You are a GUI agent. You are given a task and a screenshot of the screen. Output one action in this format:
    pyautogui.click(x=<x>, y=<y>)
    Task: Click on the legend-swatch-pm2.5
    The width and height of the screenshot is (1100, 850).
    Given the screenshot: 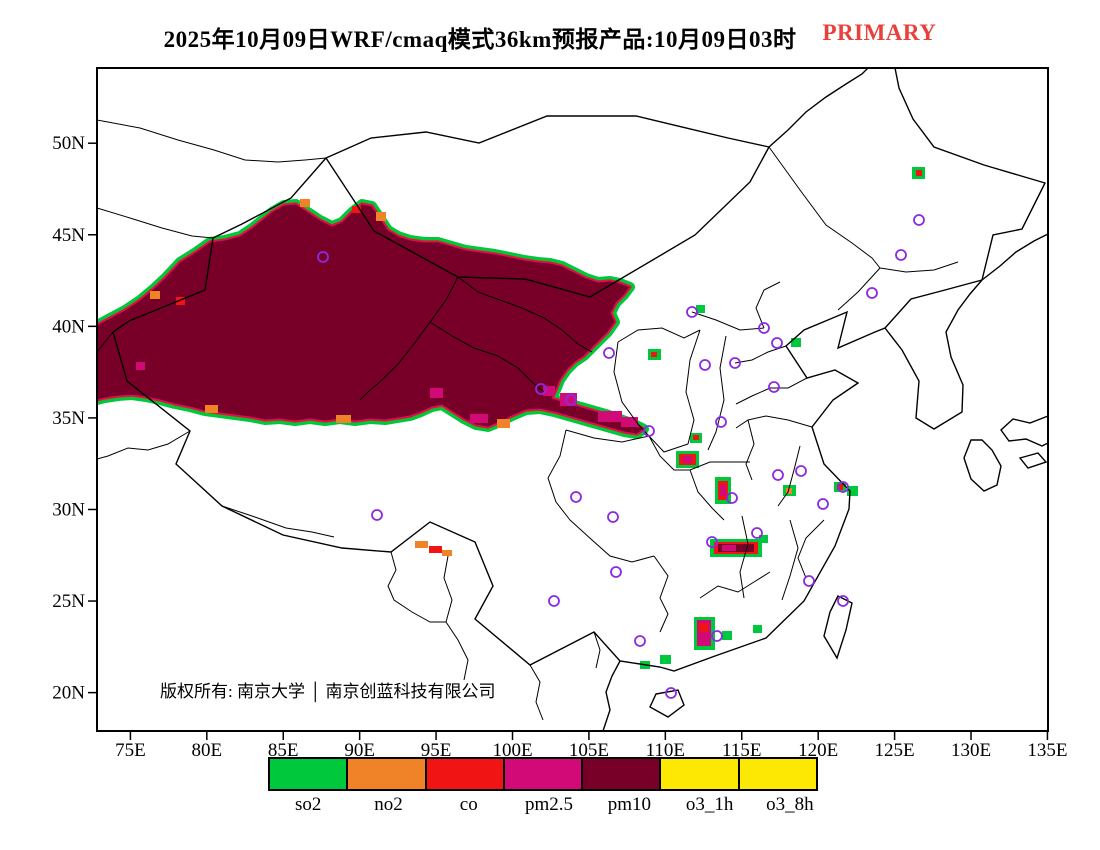 What is the action you would take?
    pyautogui.click(x=543, y=774)
    